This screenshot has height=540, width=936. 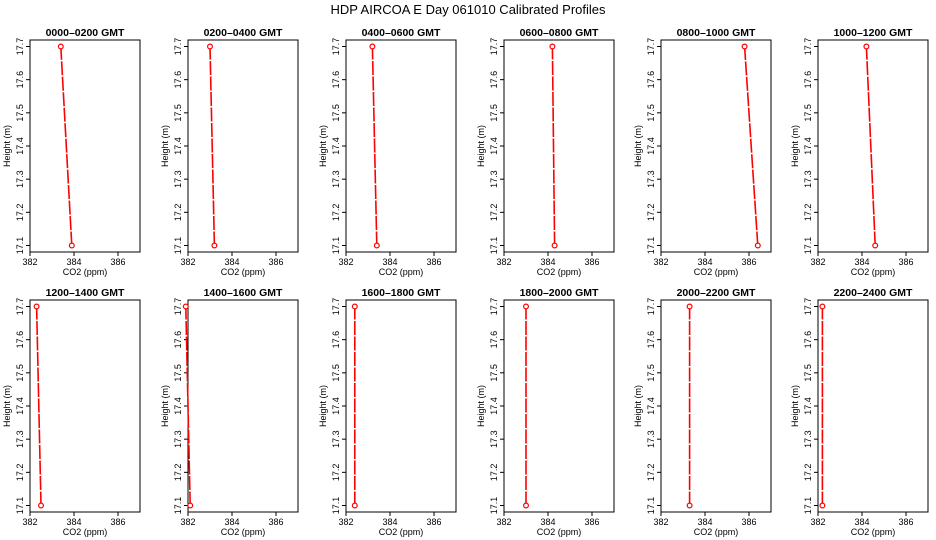 I want to click on panel-title: 1000–1200 GMT, so click(x=873, y=33).